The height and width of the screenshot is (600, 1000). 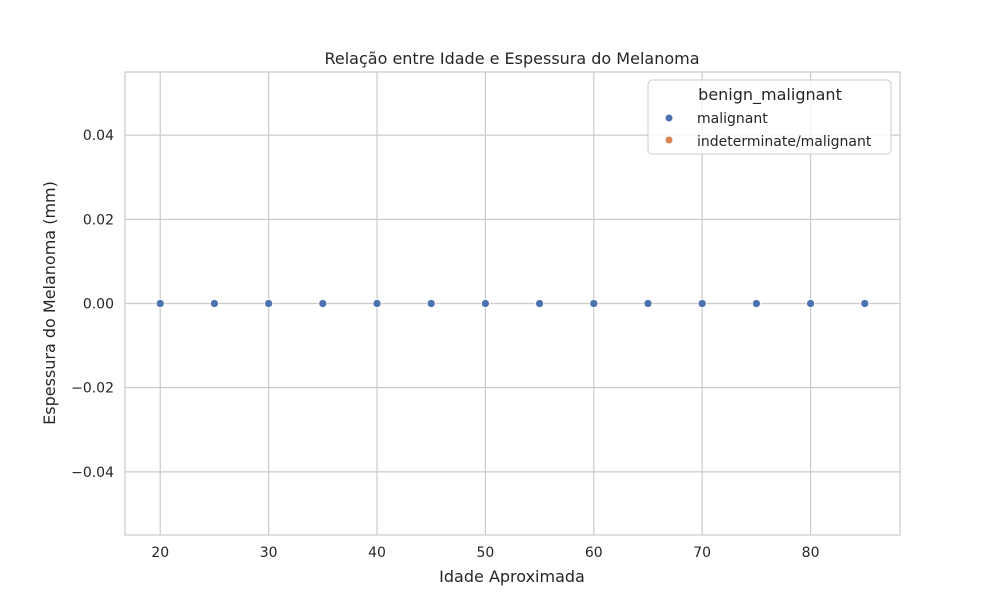 What do you see at coordinates (732, 119) in the screenshot?
I see `legend-label-malignant: malignant` at bounding box center [732, 119].